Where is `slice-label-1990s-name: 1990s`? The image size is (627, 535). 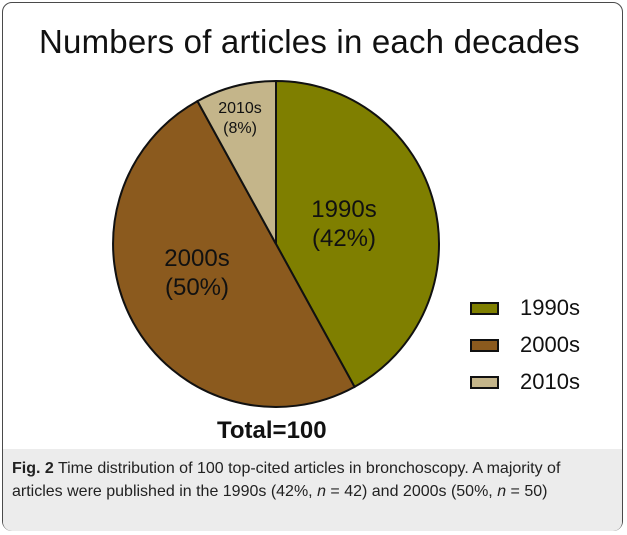 slice-label-1990s-name: 1990s is located at coordinates (344, 209).